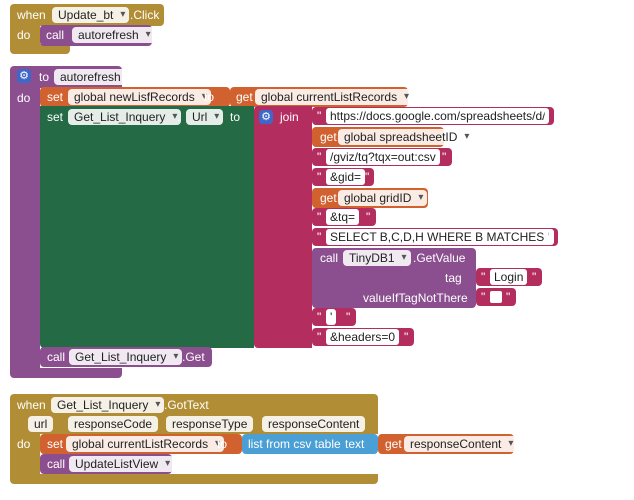 This screenshot has height=500, width=634. What do you see at coordinates (194, 479) in the screenshot?
I see `event-block-gottext-foot` at bounding box center [194, 479].